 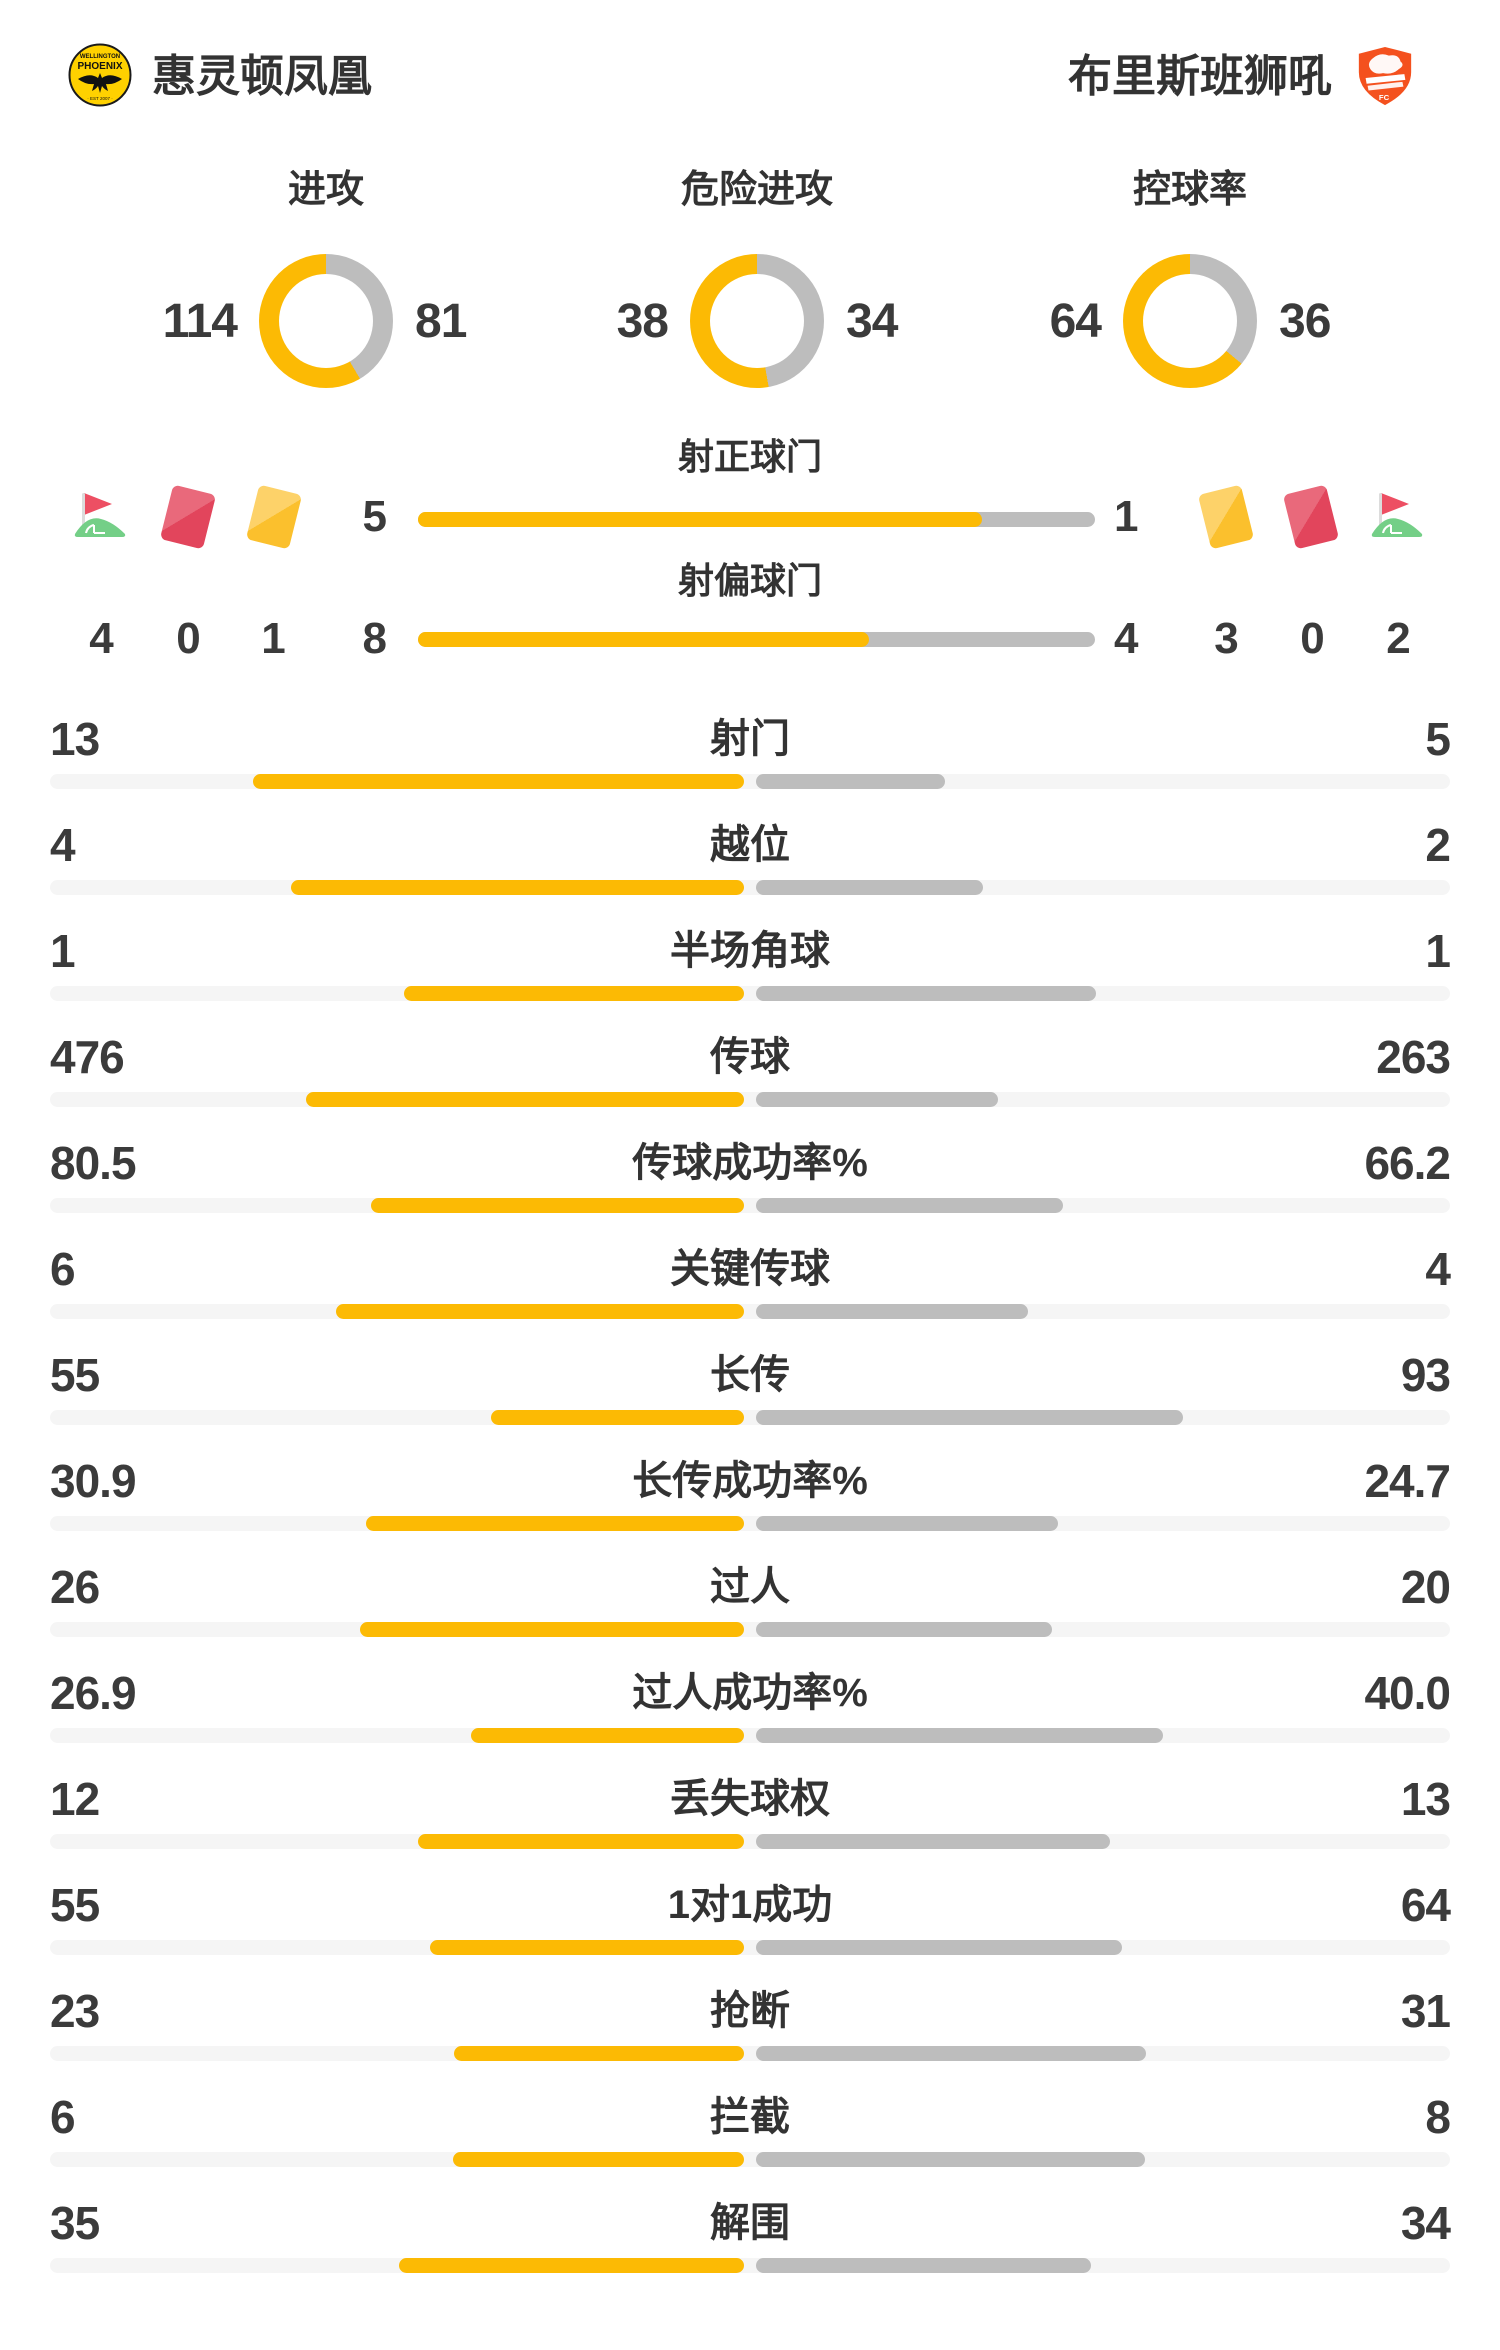 I want to click on stat-away-value: 20, so click(x=1425, y=1587).